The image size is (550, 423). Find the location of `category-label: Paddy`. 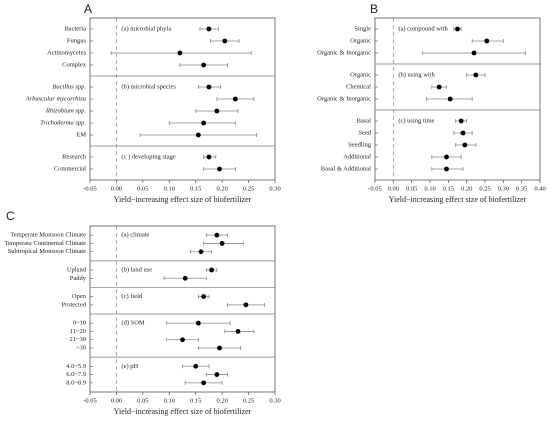

category-label: Paddy is located at coordinates (78, 278).